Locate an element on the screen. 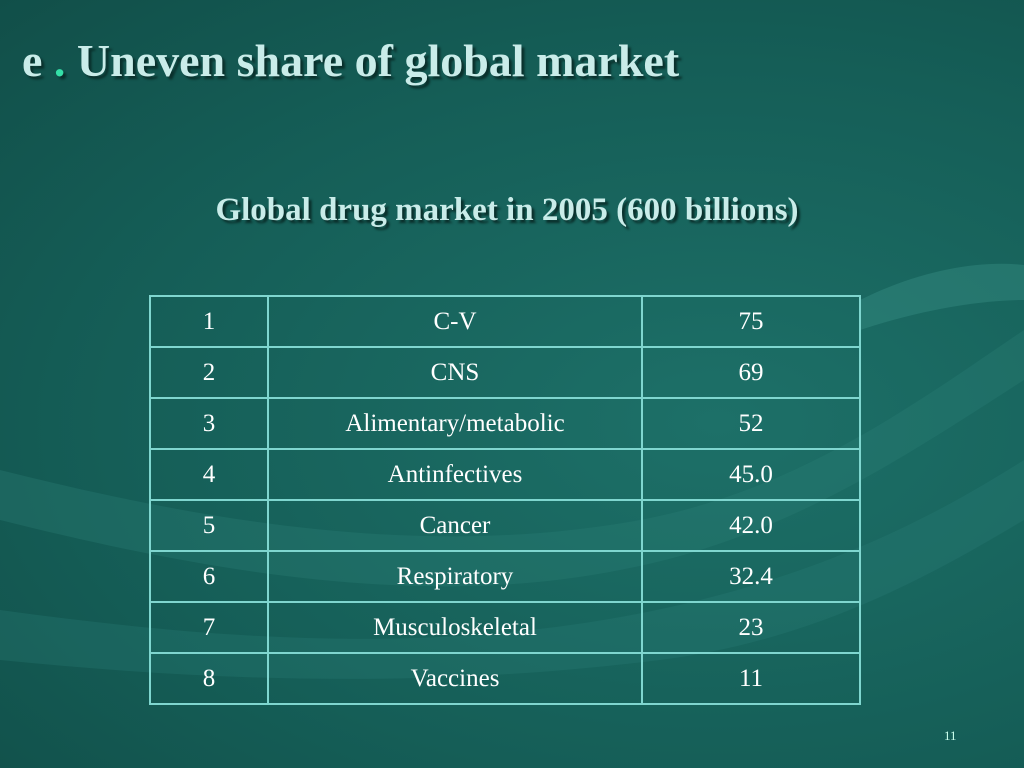 This screenshot has width=1024, height=768. table-cell: 6 is located at coordinates (209, 576).